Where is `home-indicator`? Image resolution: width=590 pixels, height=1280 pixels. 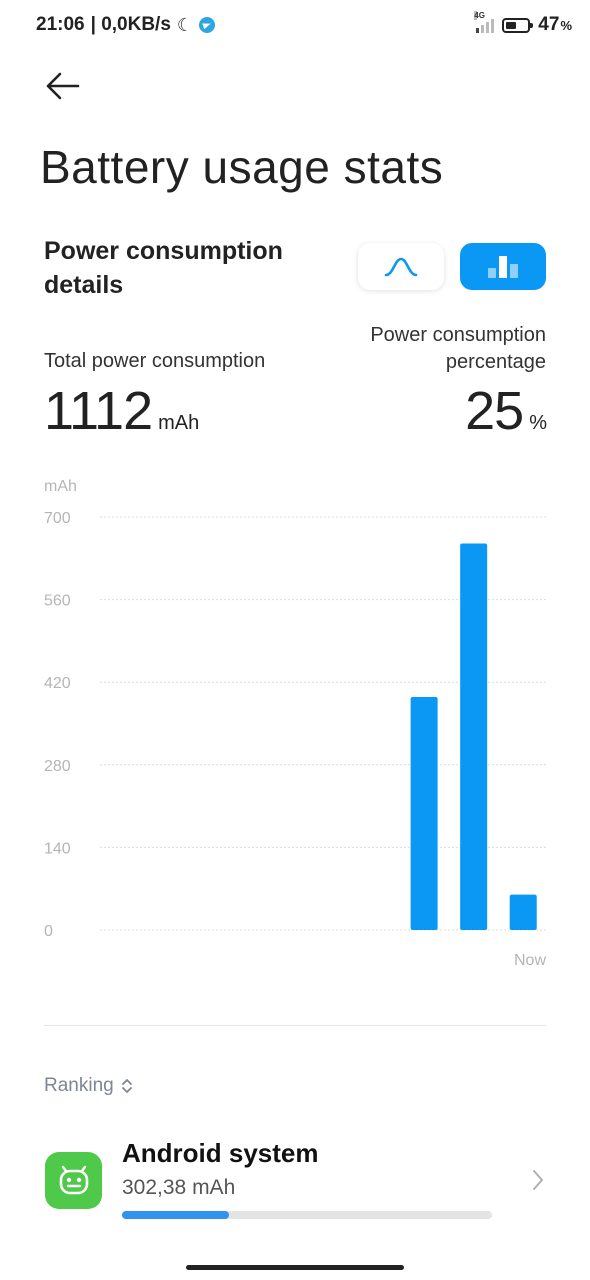
home-indicator is located at coordinates (295, 1267).